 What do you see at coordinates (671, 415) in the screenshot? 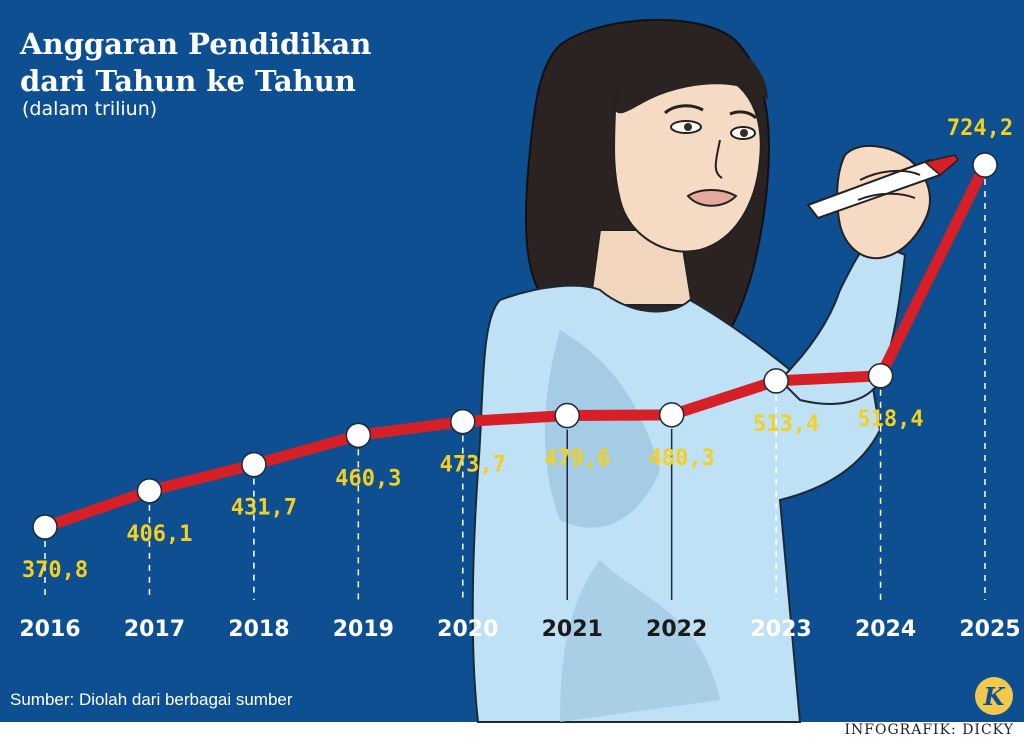
I see `data-point-2022` at bounding box center [671, 415].